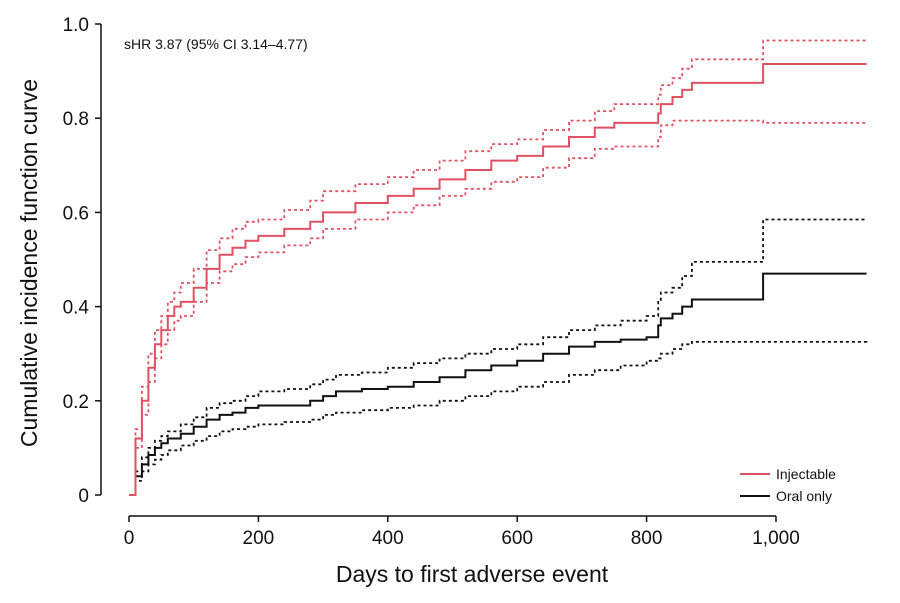 Image resolution: width=900 pixels, height=603 pixels. I want to click on shr-annotation: sHR 3.87 (95% CI 3.14–4.77), so click(216, 44).